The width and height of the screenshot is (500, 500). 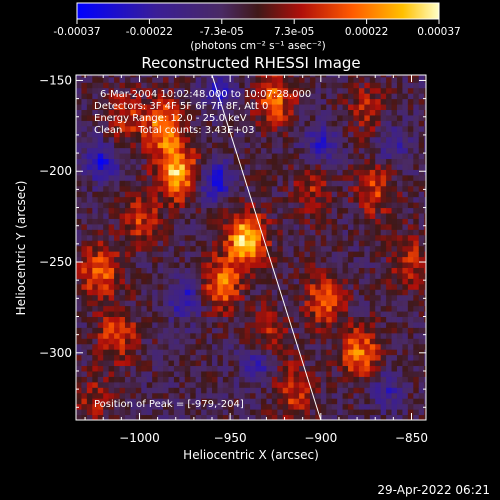 What do you see at coordinates (251, 455) in the screenshot?
I see `x-axis-label: Heliocentric X (arcsec)` at bounding box center [251, 455].